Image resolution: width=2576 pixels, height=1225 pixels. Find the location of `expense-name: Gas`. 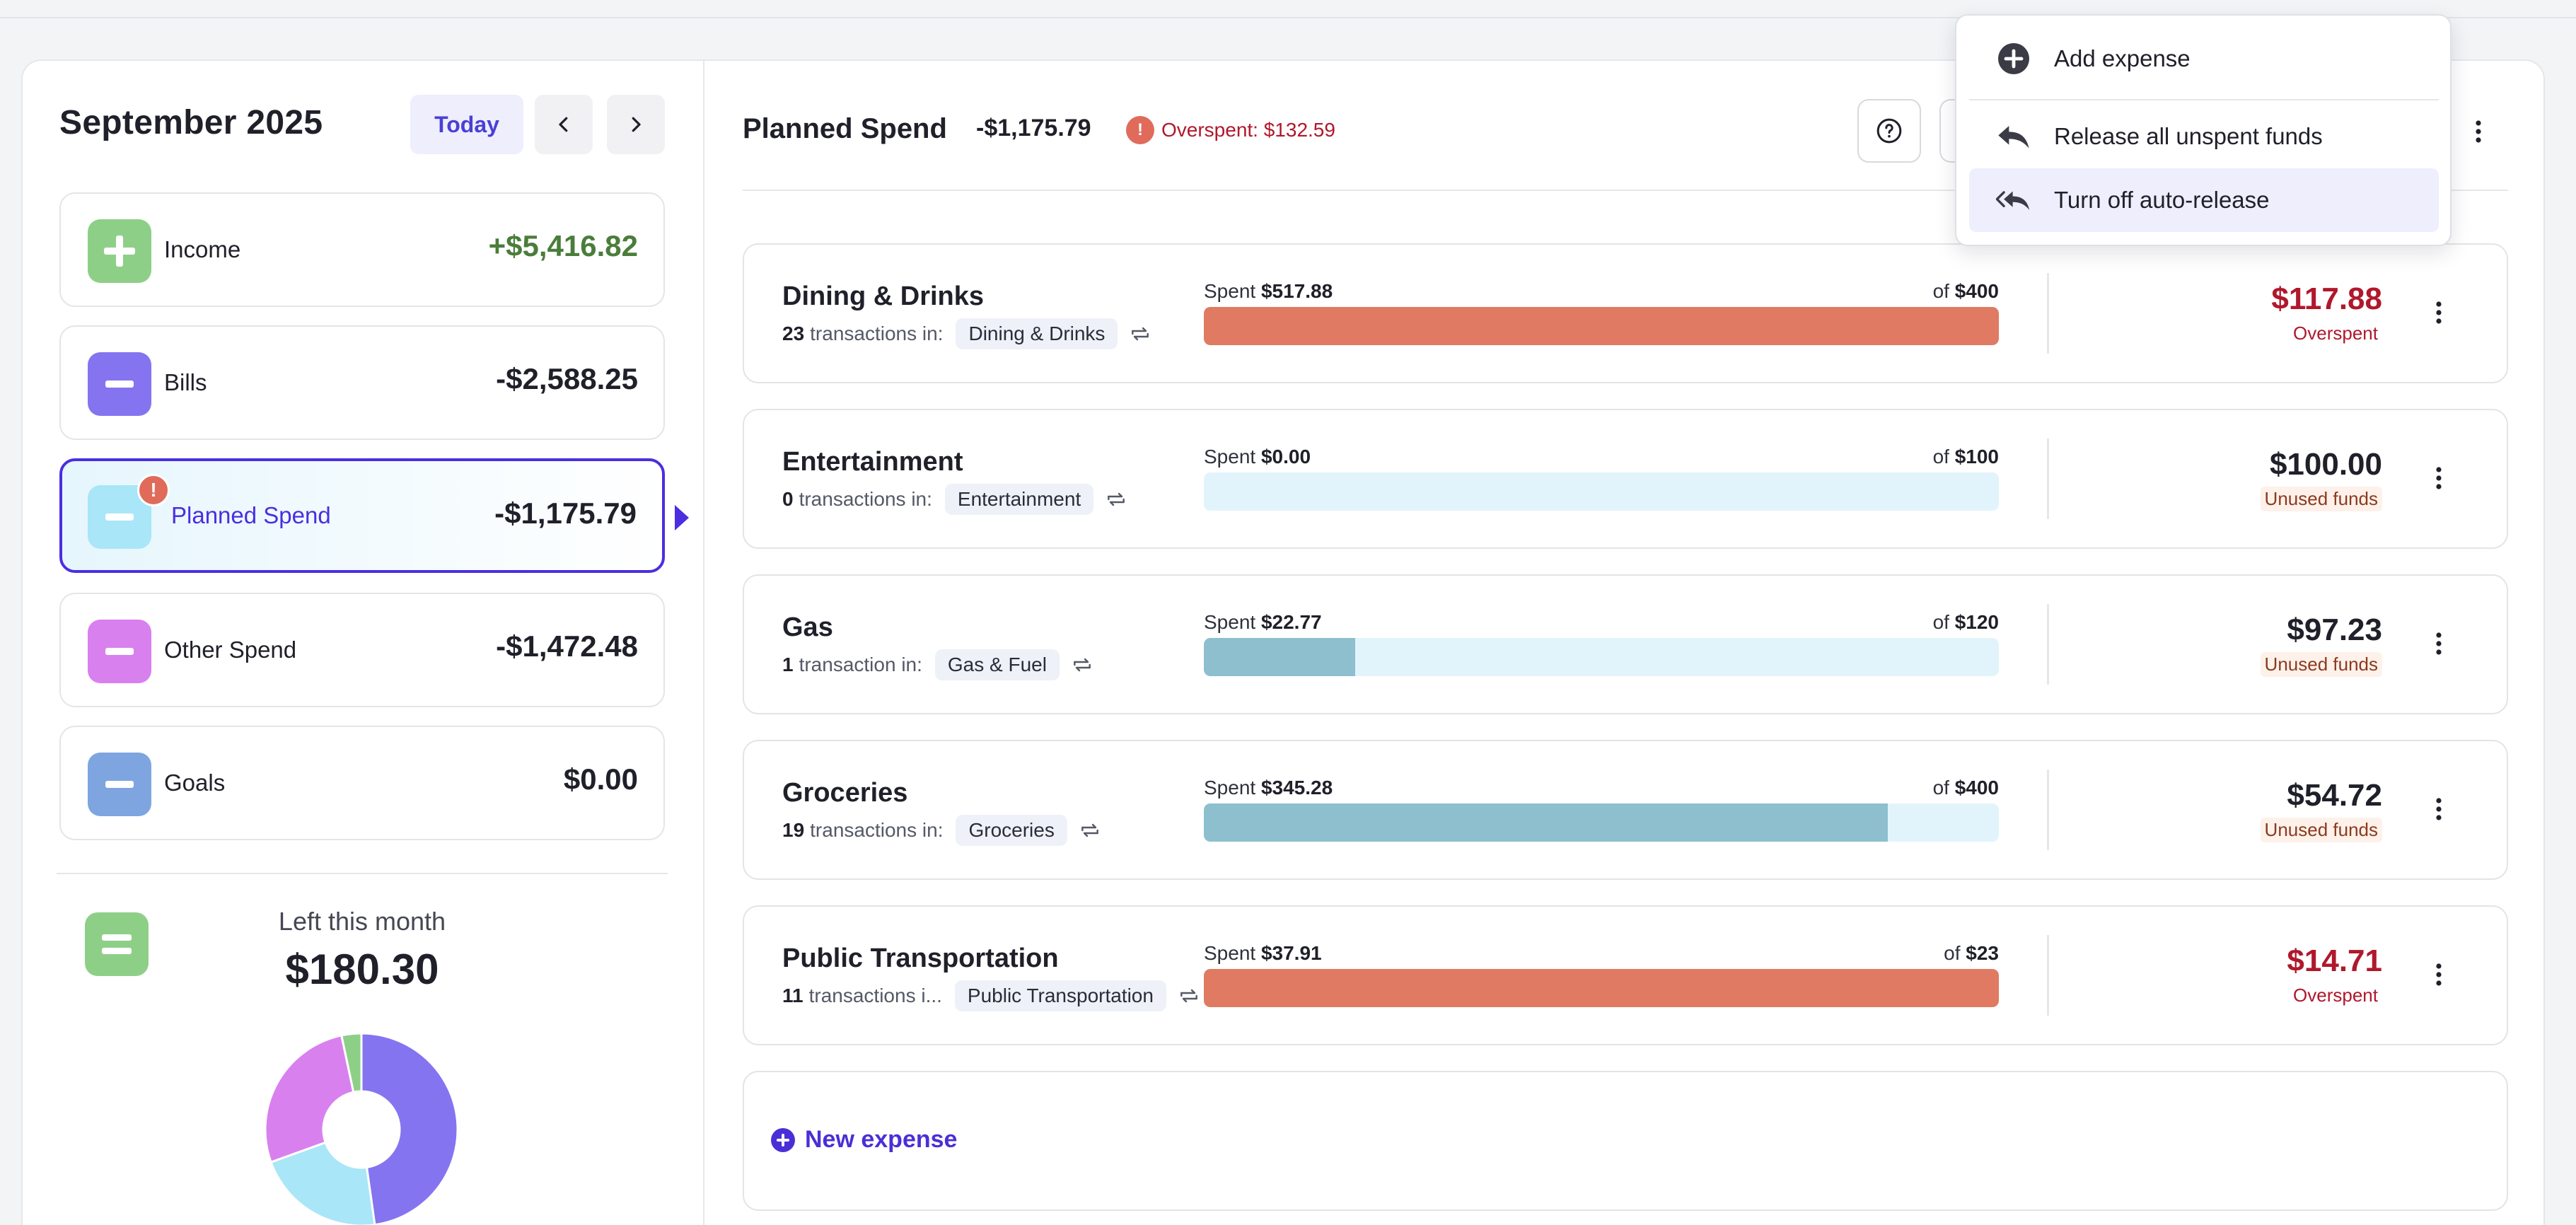

expense-name: Gas is located at coordinates (807, 627).